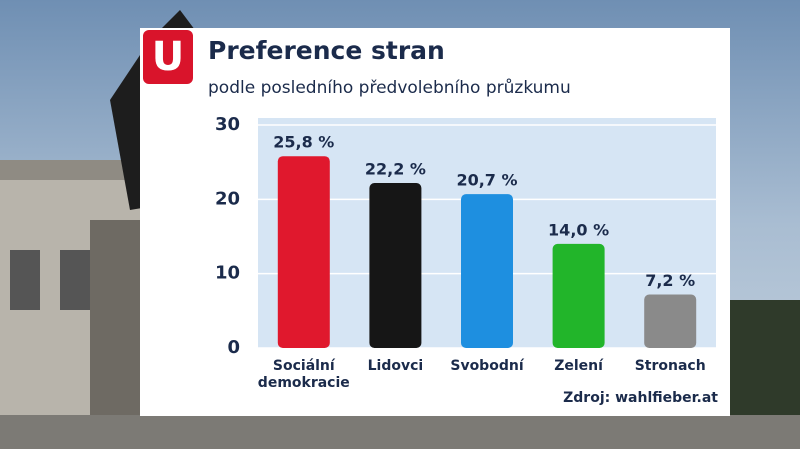  What do you see at coordinates (670, 366) in the screenshot?
I see `x-tick-label: Stronach` at bounding box center [670, 366].